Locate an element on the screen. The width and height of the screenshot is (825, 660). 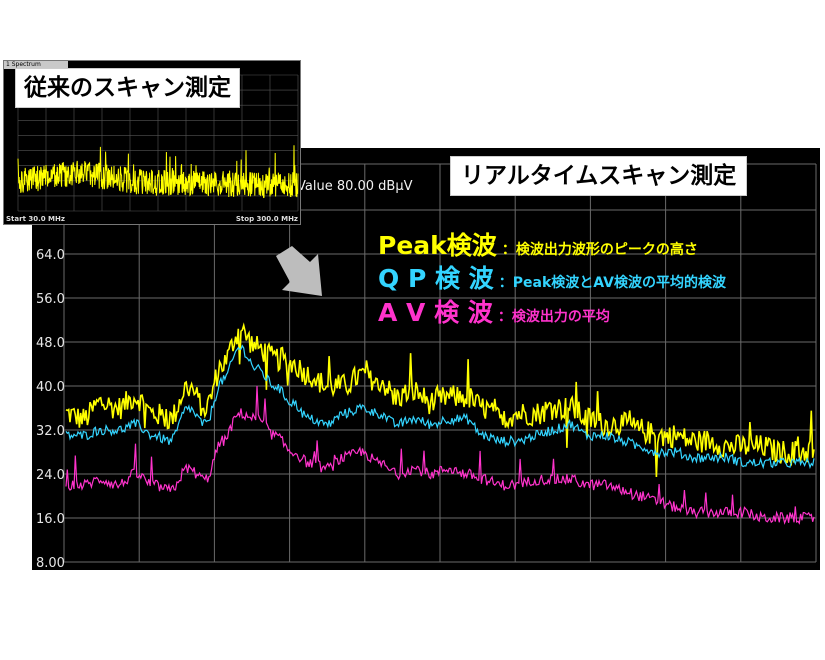
legend-peak-name: Peak検波 is located at coordinates (437, 245).